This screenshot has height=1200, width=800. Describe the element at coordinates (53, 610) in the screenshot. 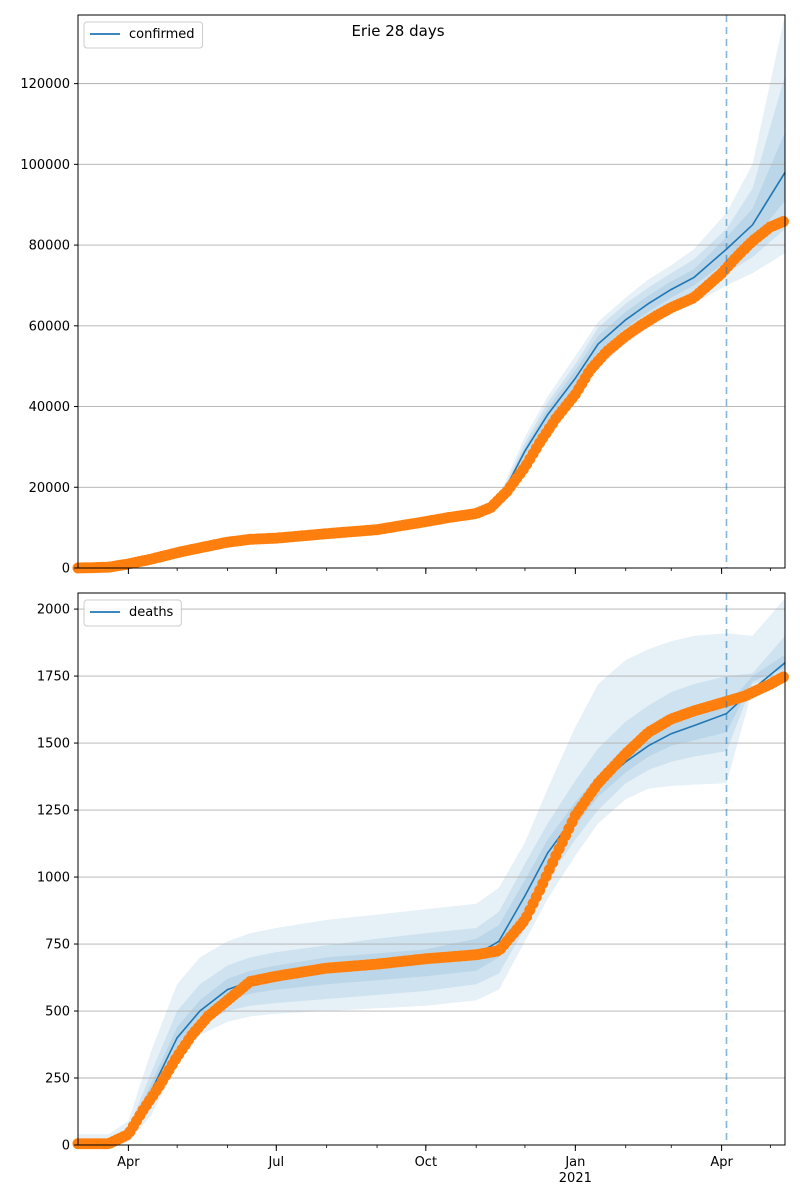

I see `y-tick-label: 2000` at that location.